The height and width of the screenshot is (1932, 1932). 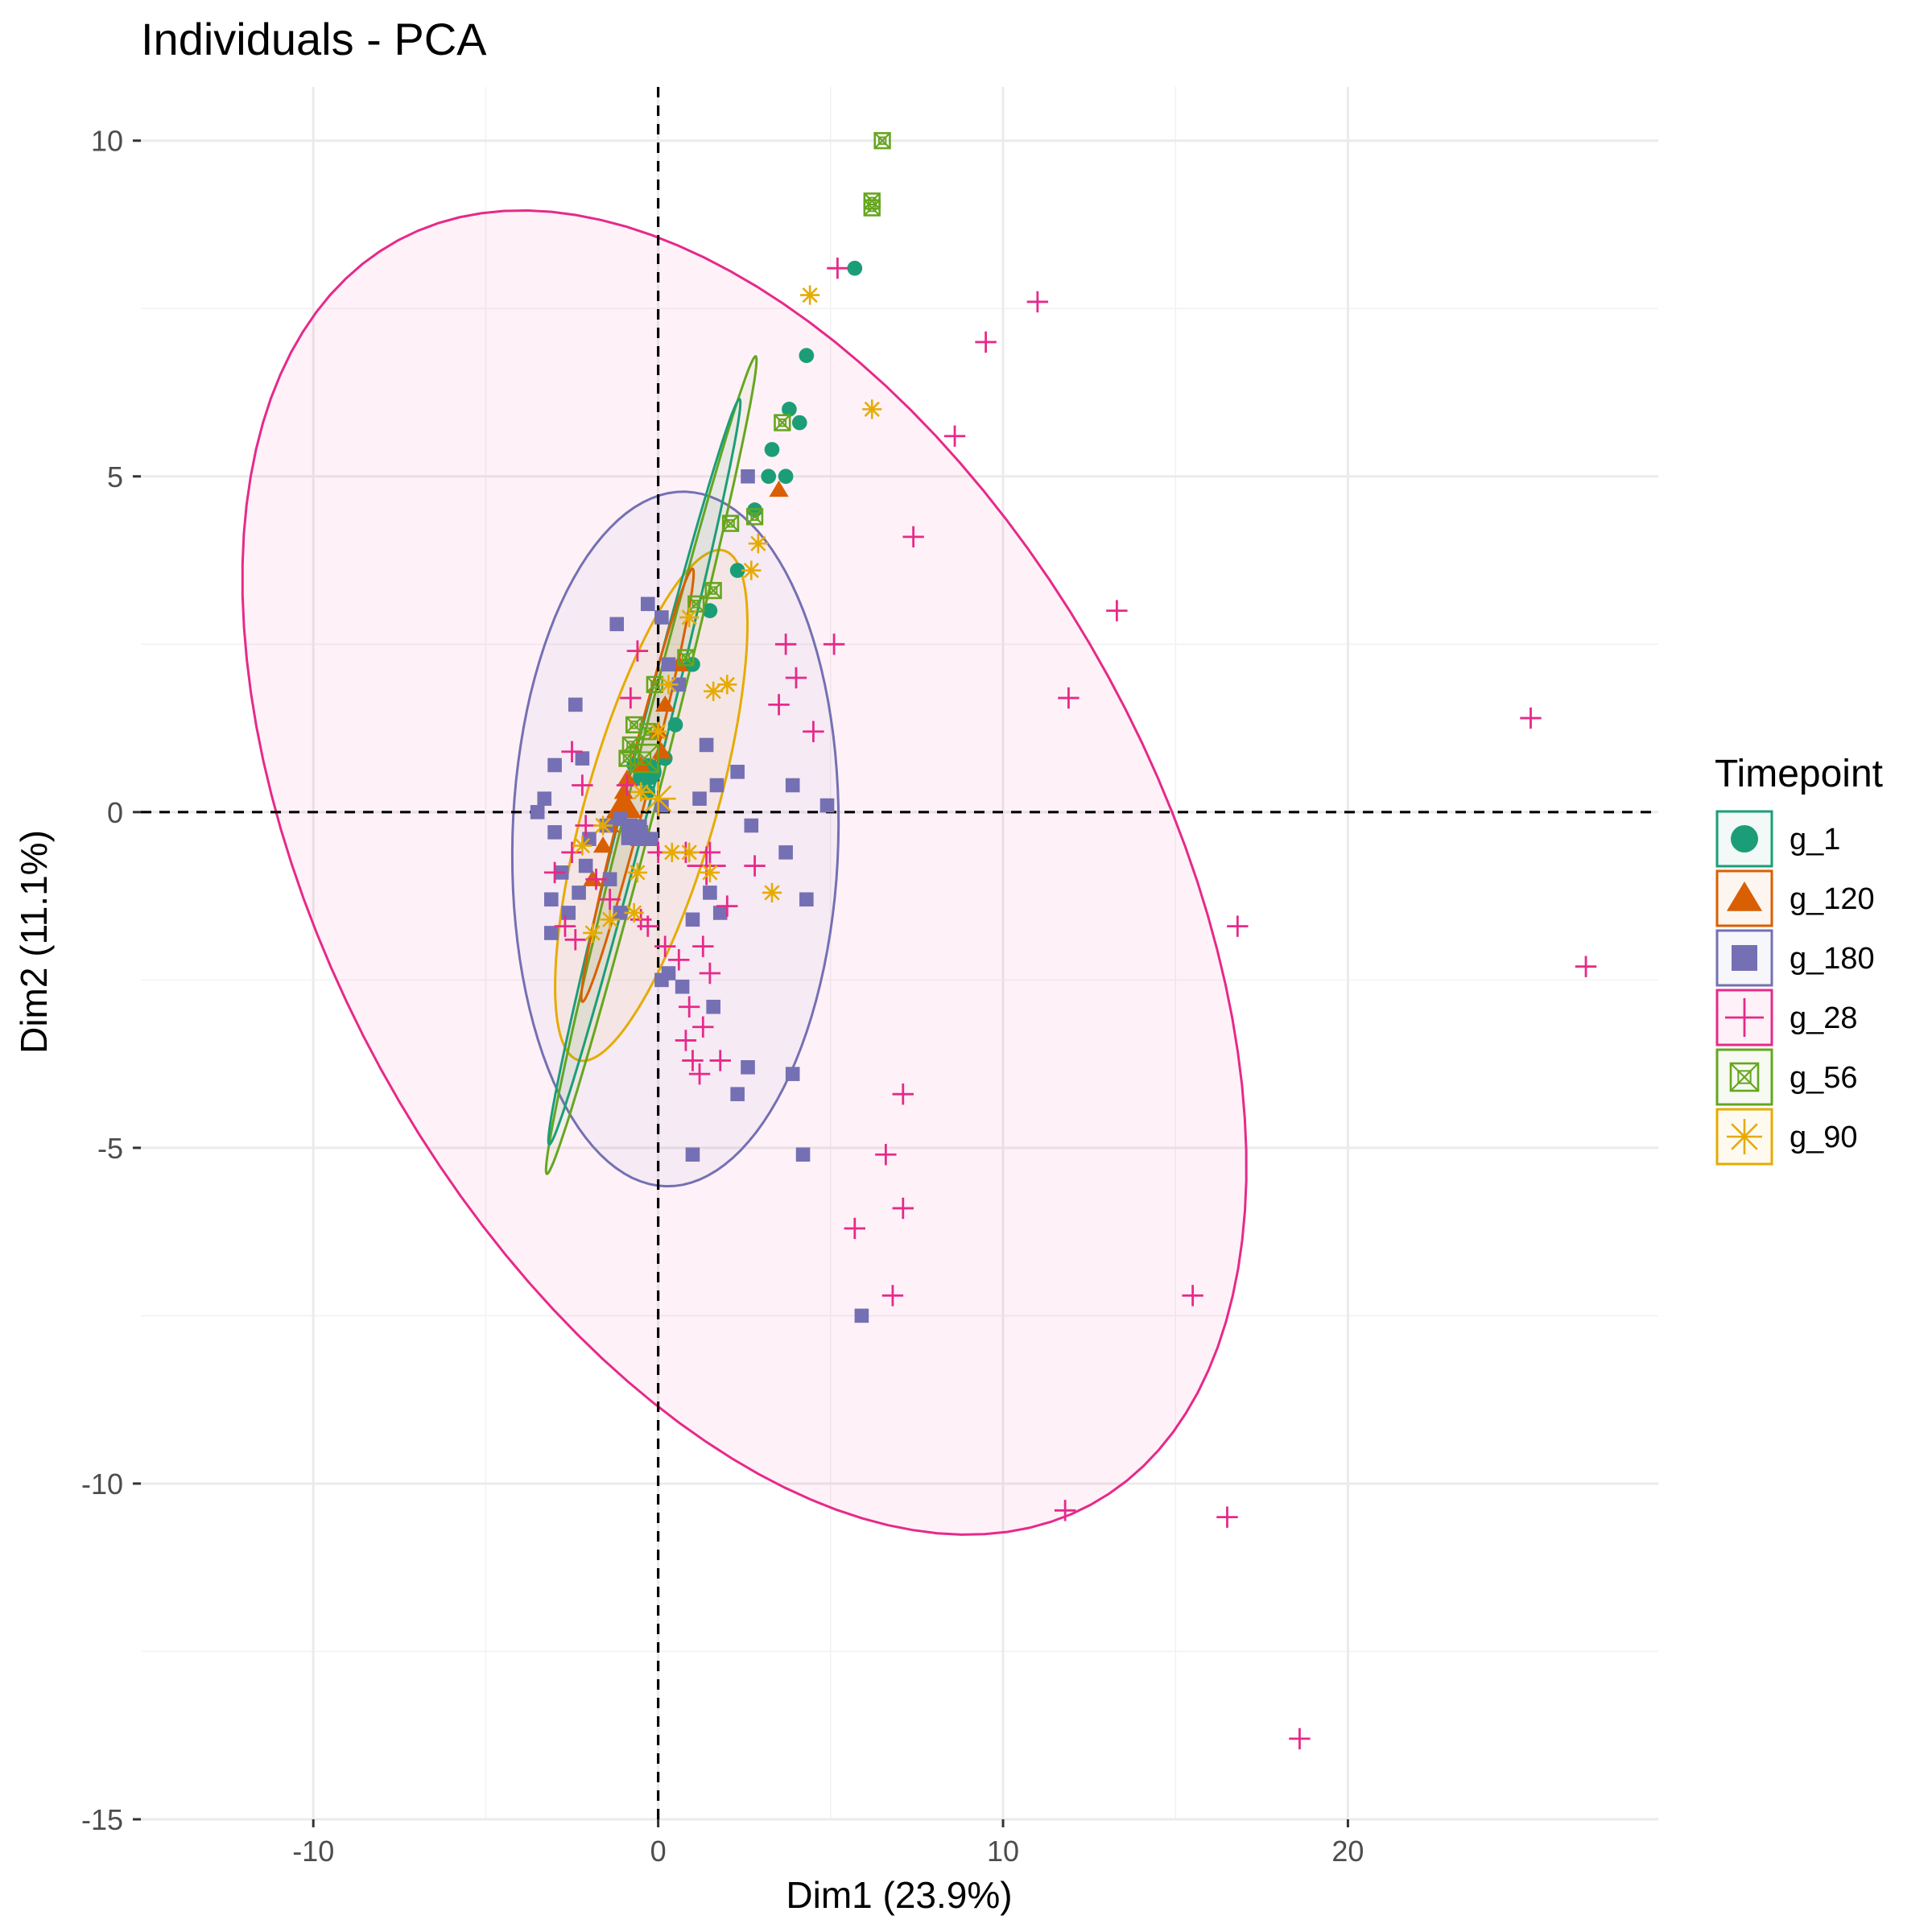 I want to click on legend-label: g_1, so click(x=1815, y=840).